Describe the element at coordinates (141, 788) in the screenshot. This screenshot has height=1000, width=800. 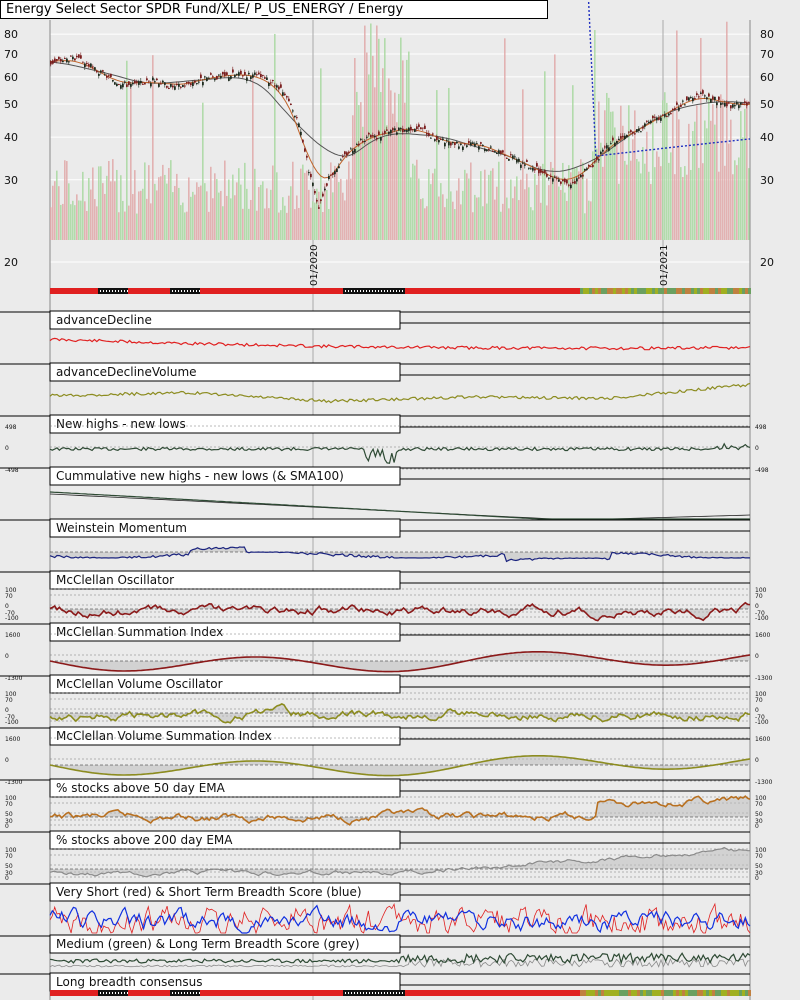
I see `panel-label: % stocks above 50 day EMA` at that location.